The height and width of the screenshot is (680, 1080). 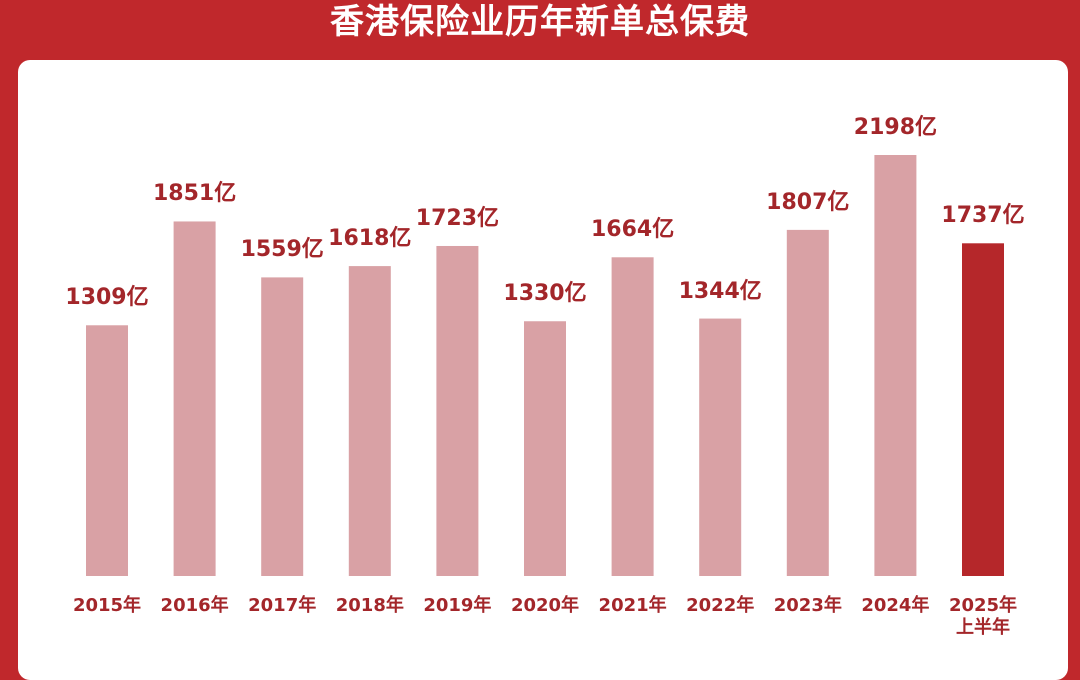 What do you see at coordinates (370, 239) in the screenshot?
I see `value-label: 1618亿` at bounding box center [370, 239].